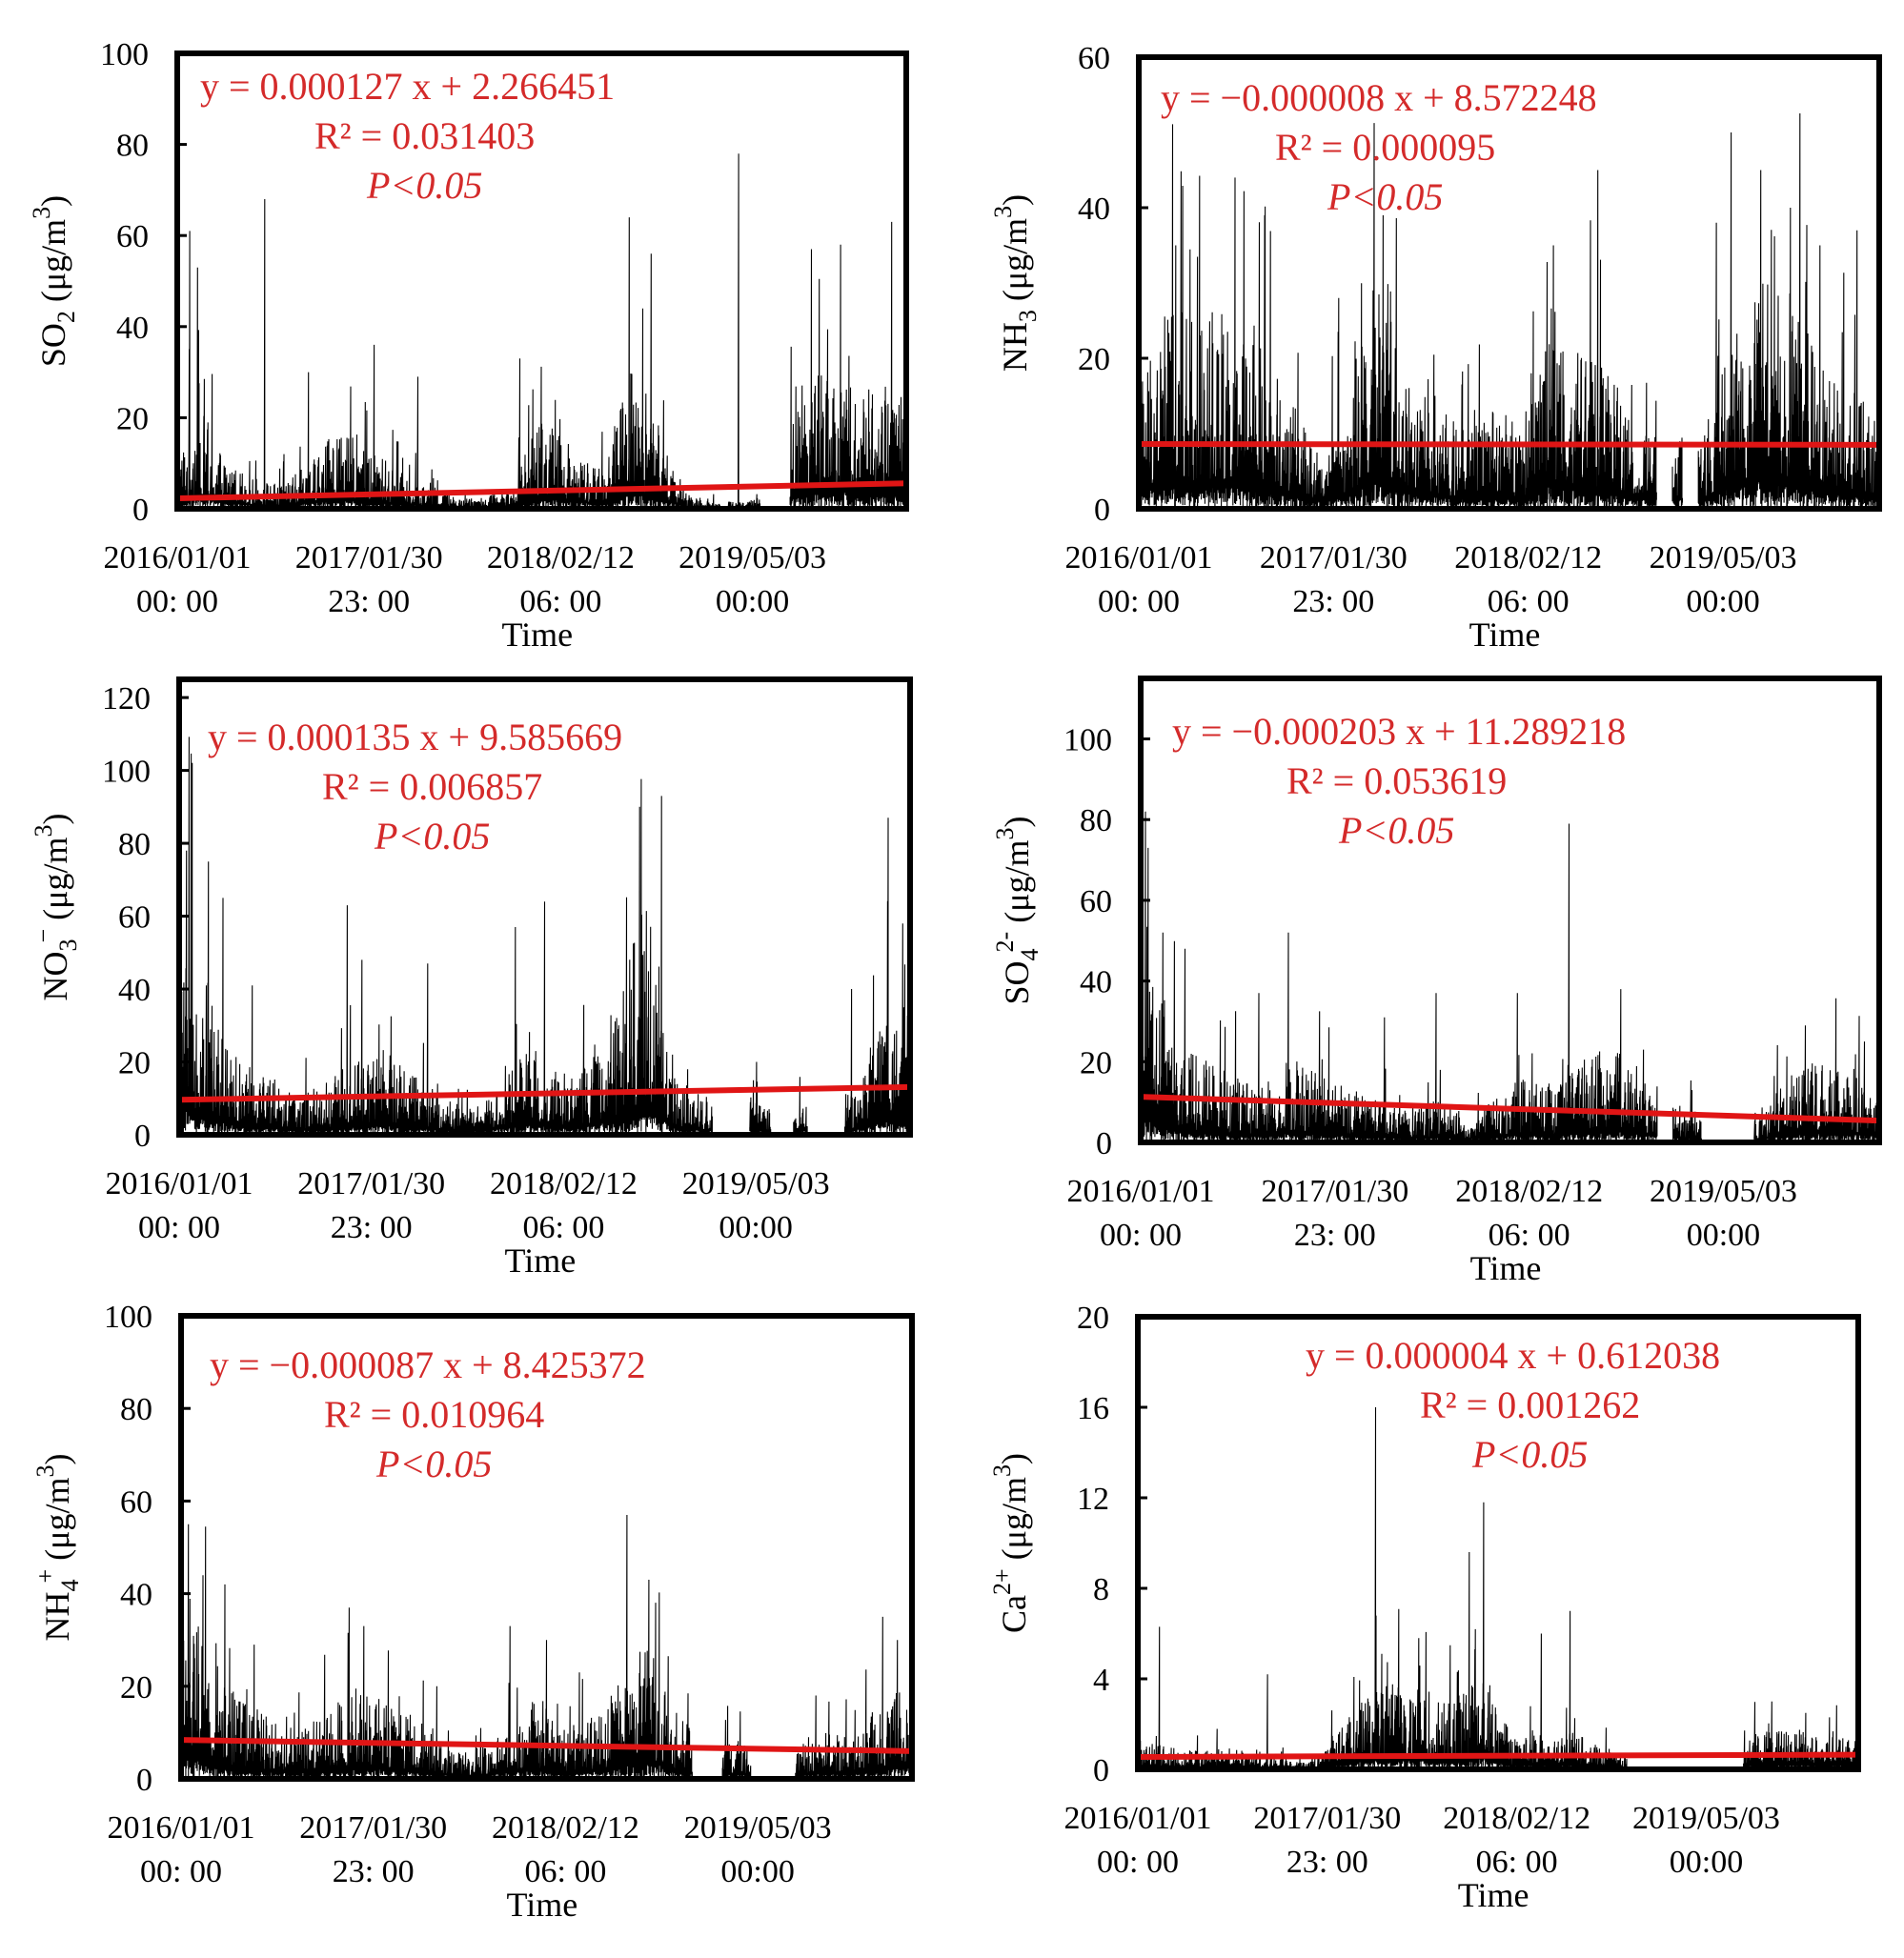 This screenshot has width=1904, height=1958. I want to click on y-tick-label: 4, so click(1101, 1681).